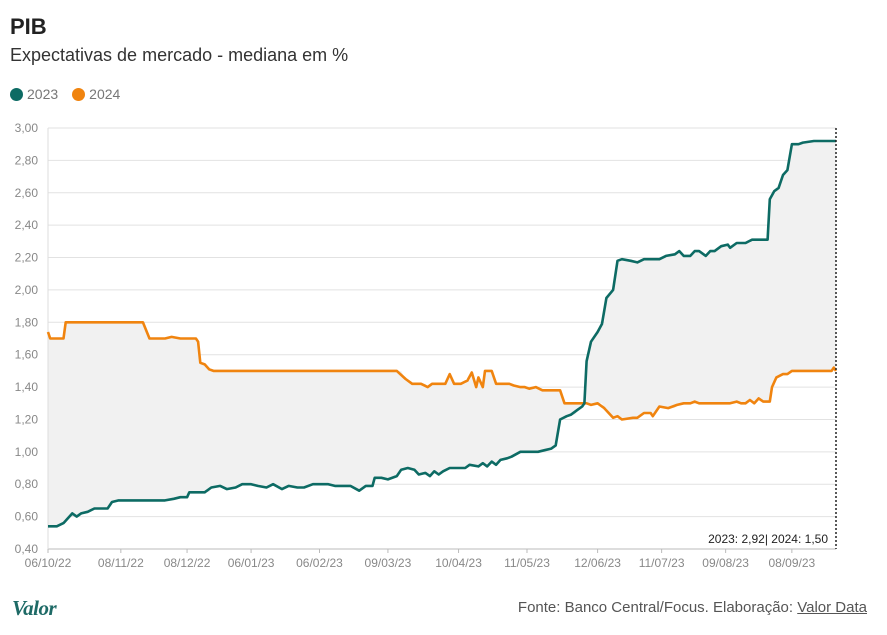 The height and width of the screenshot is (635, 887). I want to click on y-tick-label: 1,80, so click(27, 322).